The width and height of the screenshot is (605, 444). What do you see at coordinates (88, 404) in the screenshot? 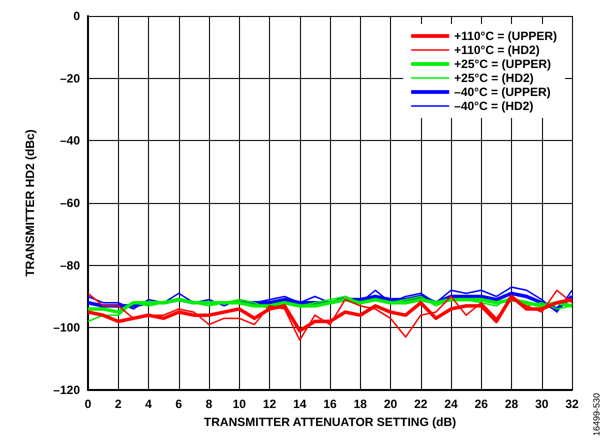
I see `x-tick-label: 0` at bounding box center [88, 404].